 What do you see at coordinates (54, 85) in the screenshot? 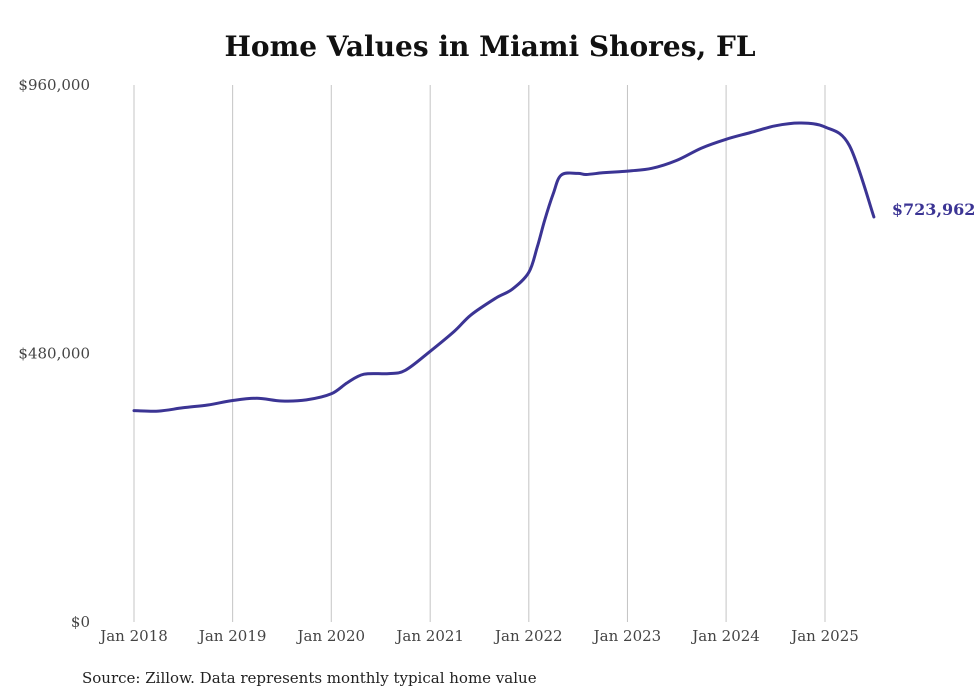
I see `y-tick-label: $960,000` at bounding box center [54, 85].